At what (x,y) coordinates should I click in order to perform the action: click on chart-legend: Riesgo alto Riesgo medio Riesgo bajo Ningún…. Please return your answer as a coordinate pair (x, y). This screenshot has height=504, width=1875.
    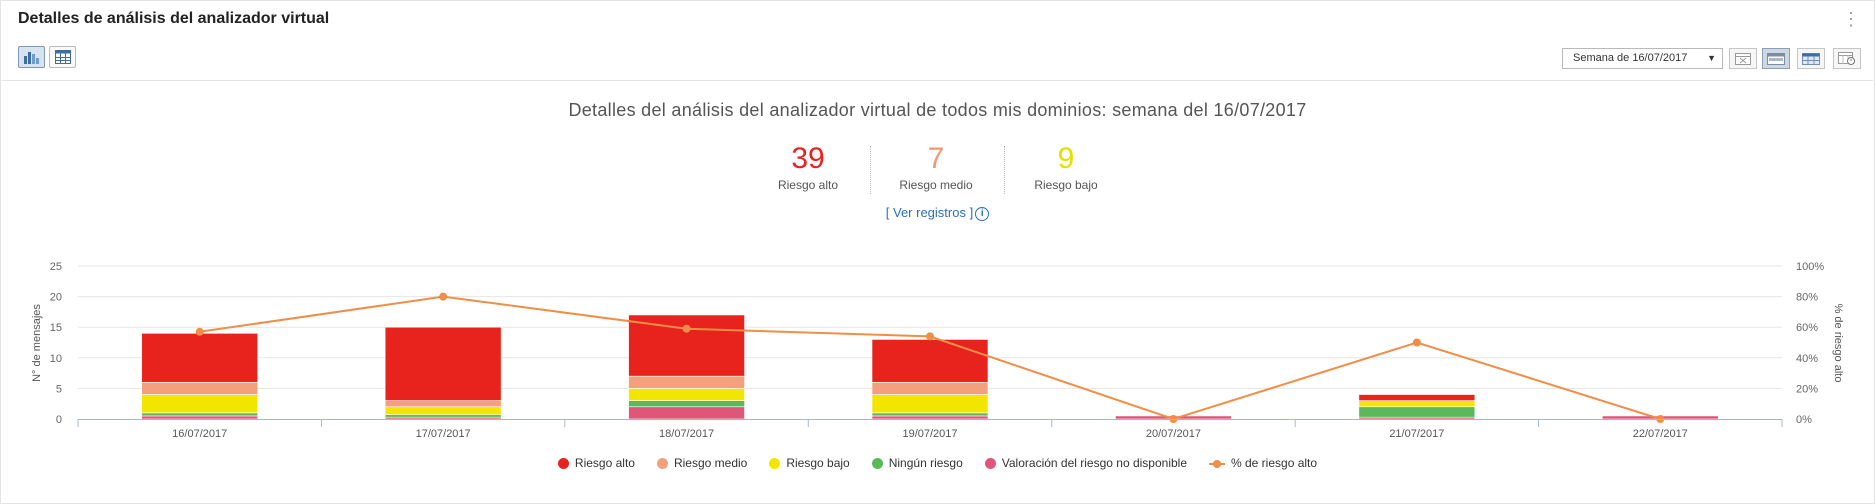
    Looking at the image, I should click on (937, 463).